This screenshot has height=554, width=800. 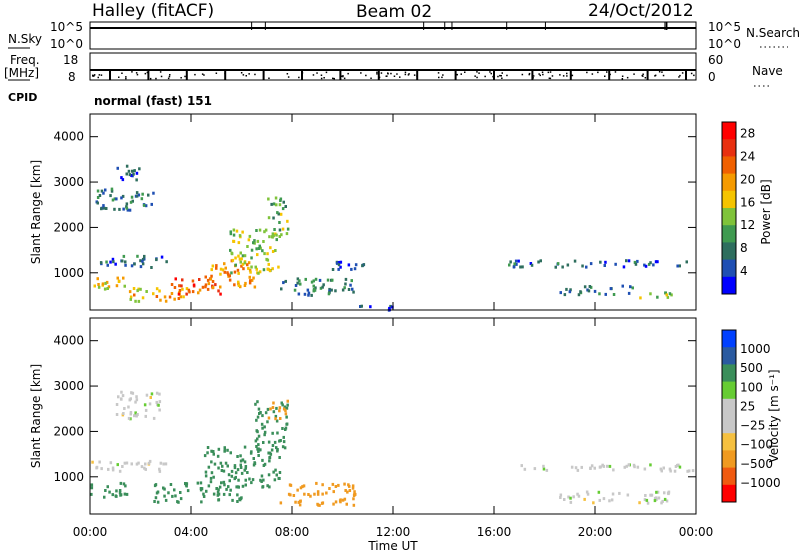 I want to click on velocity-colorbar-swatch, so click(x=729, y=373).